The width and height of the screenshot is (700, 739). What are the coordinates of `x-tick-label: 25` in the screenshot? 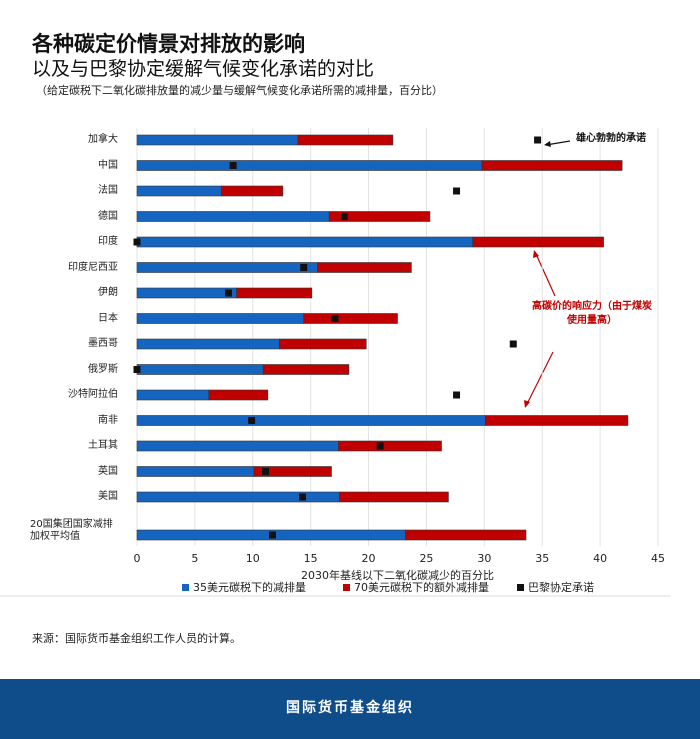 It's located at (426, 558).